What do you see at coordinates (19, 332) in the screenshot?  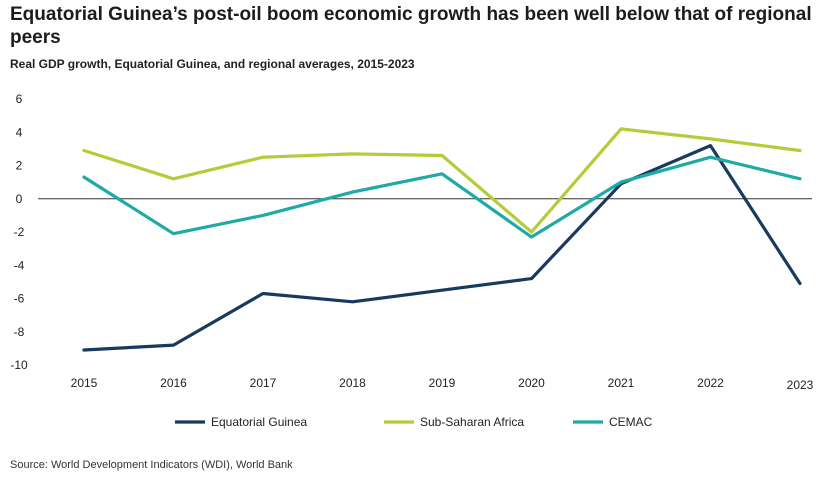 I see `y-tick-label: -8` at bounding box center [19, 332].